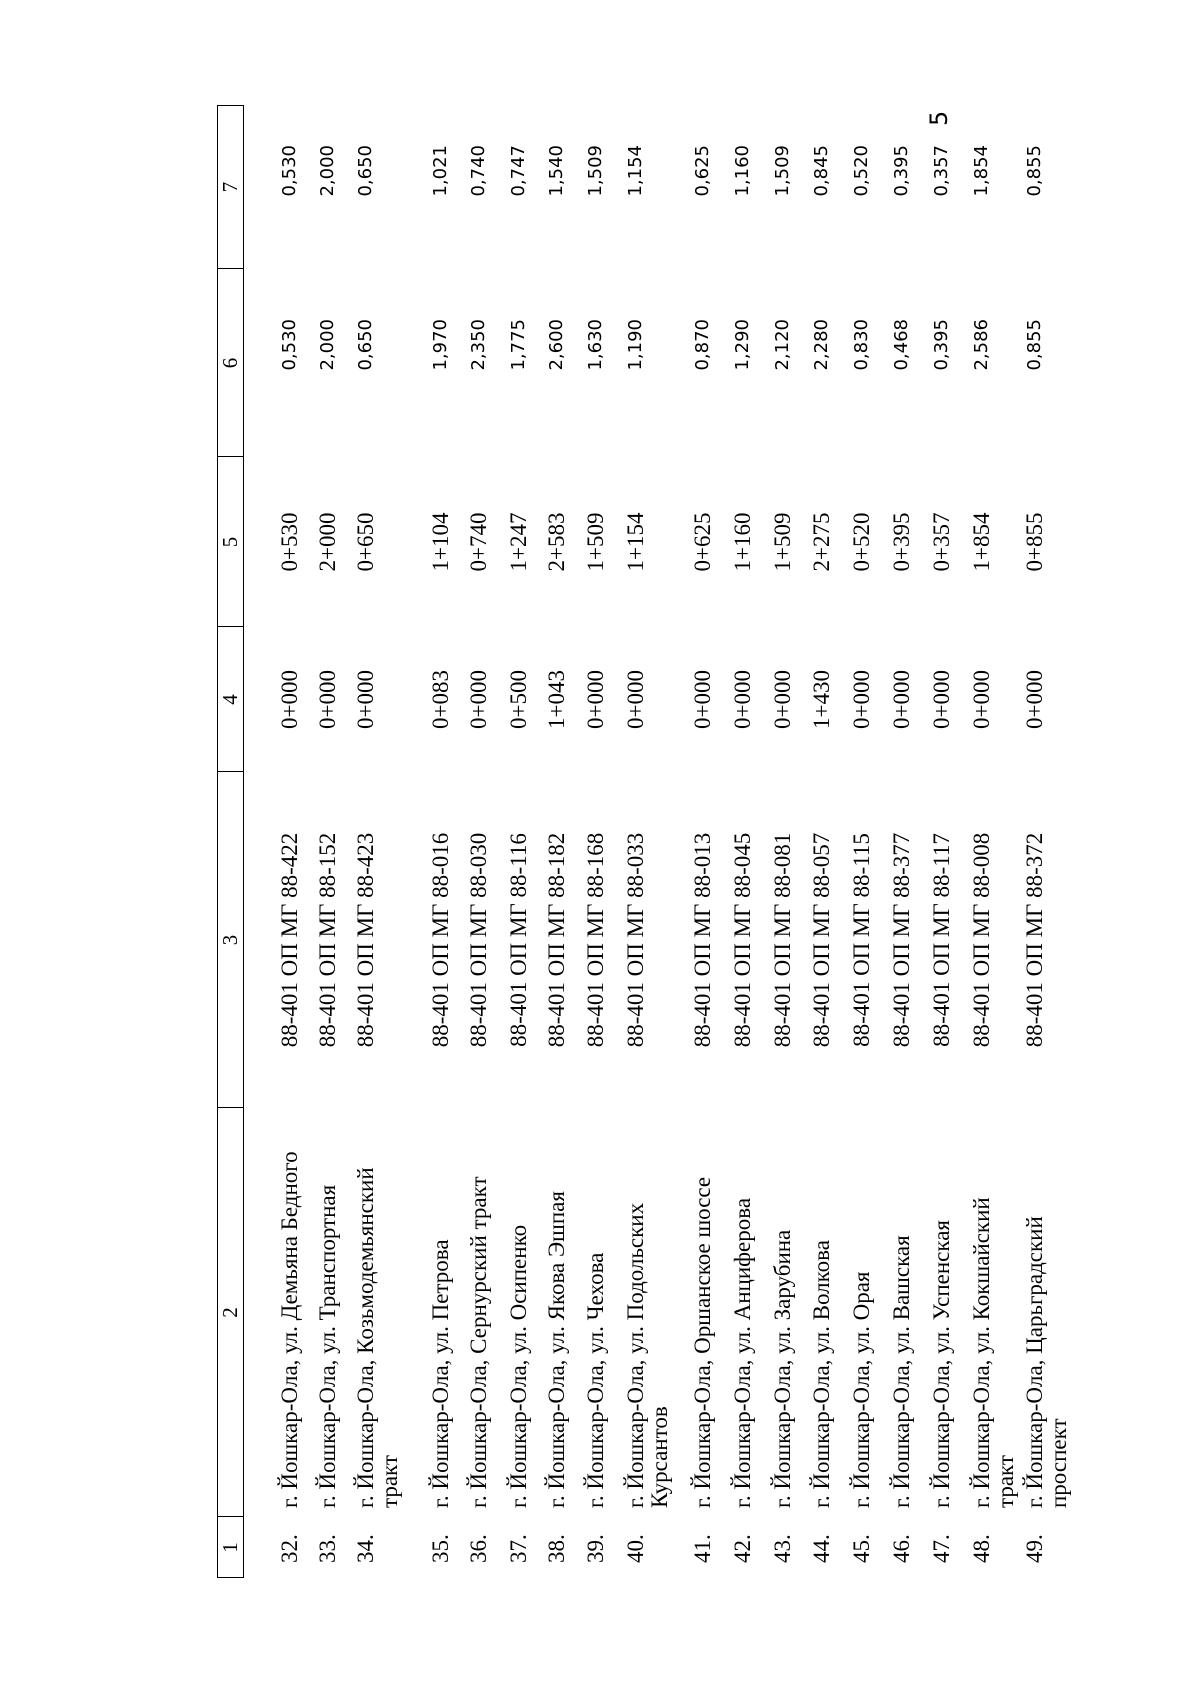 The height and width of the screenshot is (1697, 1200). Describe the element at coordinates (556, 1548) in the screenshot. I see `row-number: 38.` at that location.